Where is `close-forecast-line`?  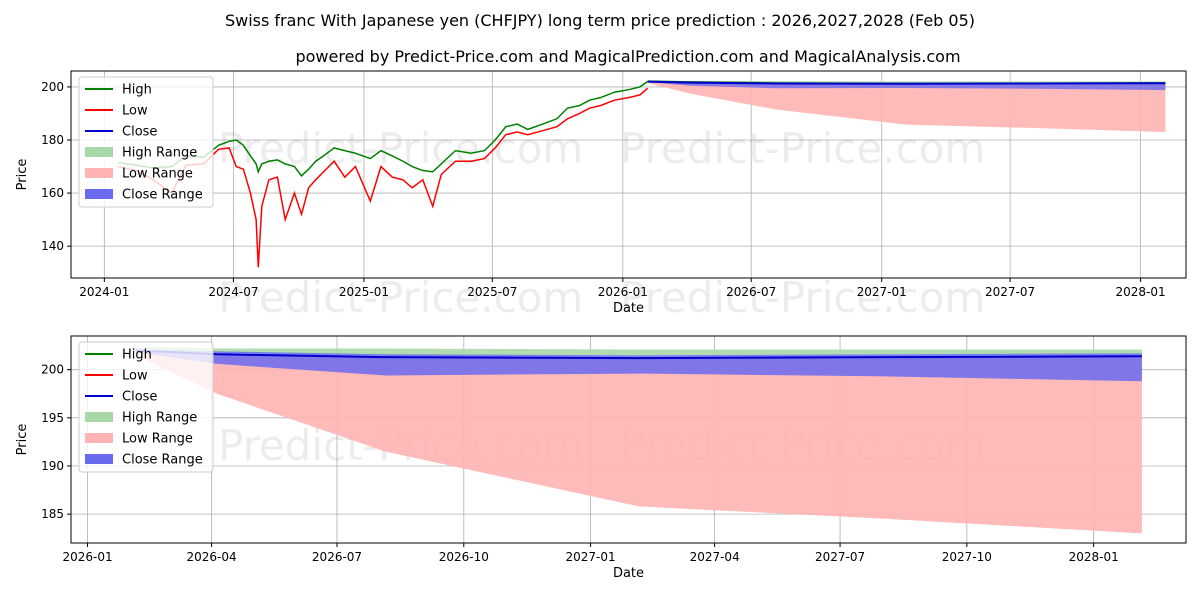
close-forecast-line is located at coordinates (906, 82).